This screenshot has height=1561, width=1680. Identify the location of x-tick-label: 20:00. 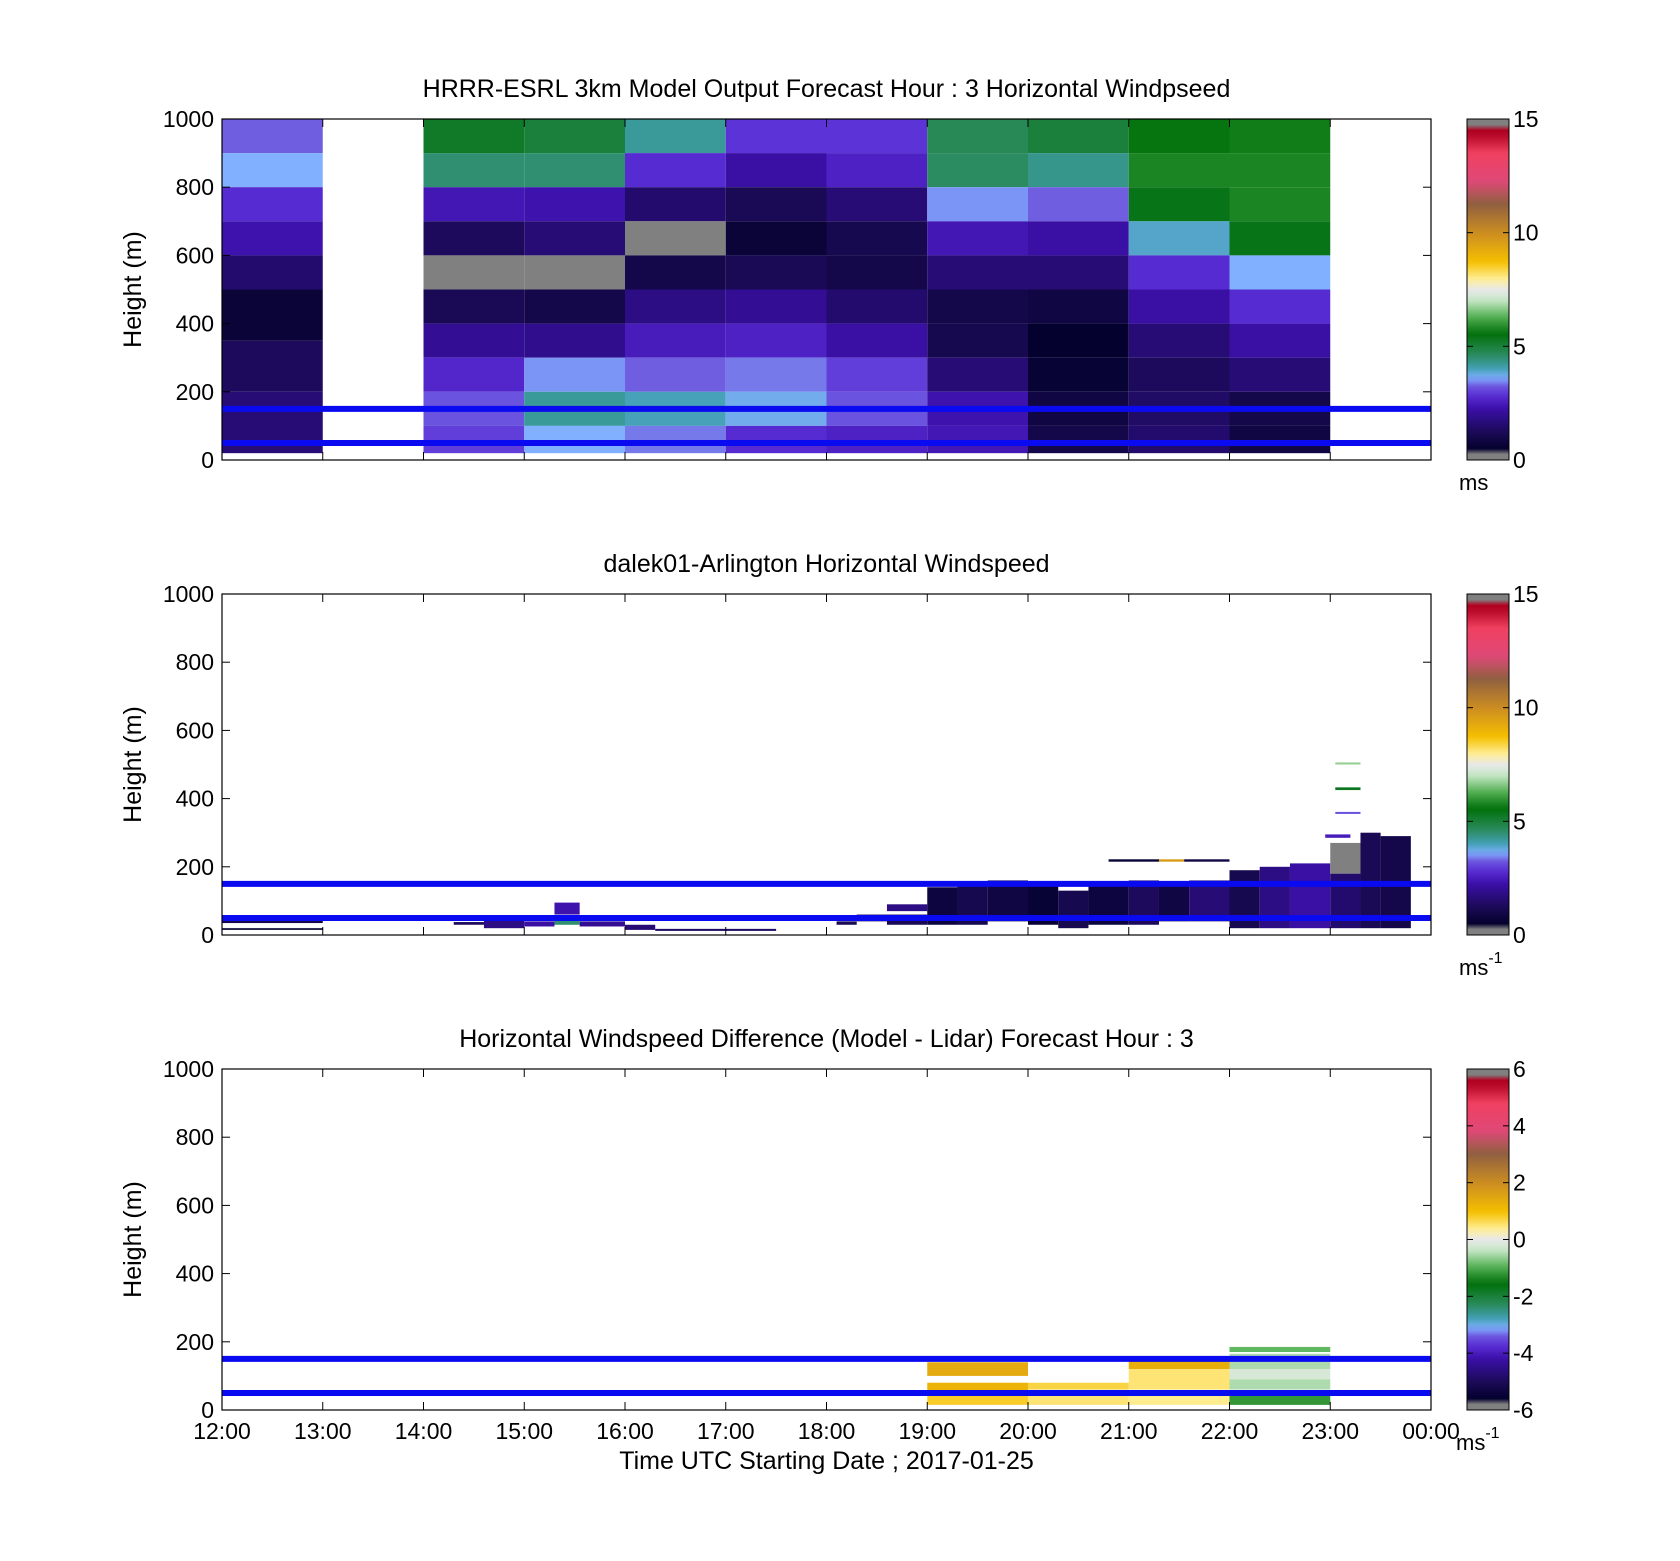
(1028, 1431).